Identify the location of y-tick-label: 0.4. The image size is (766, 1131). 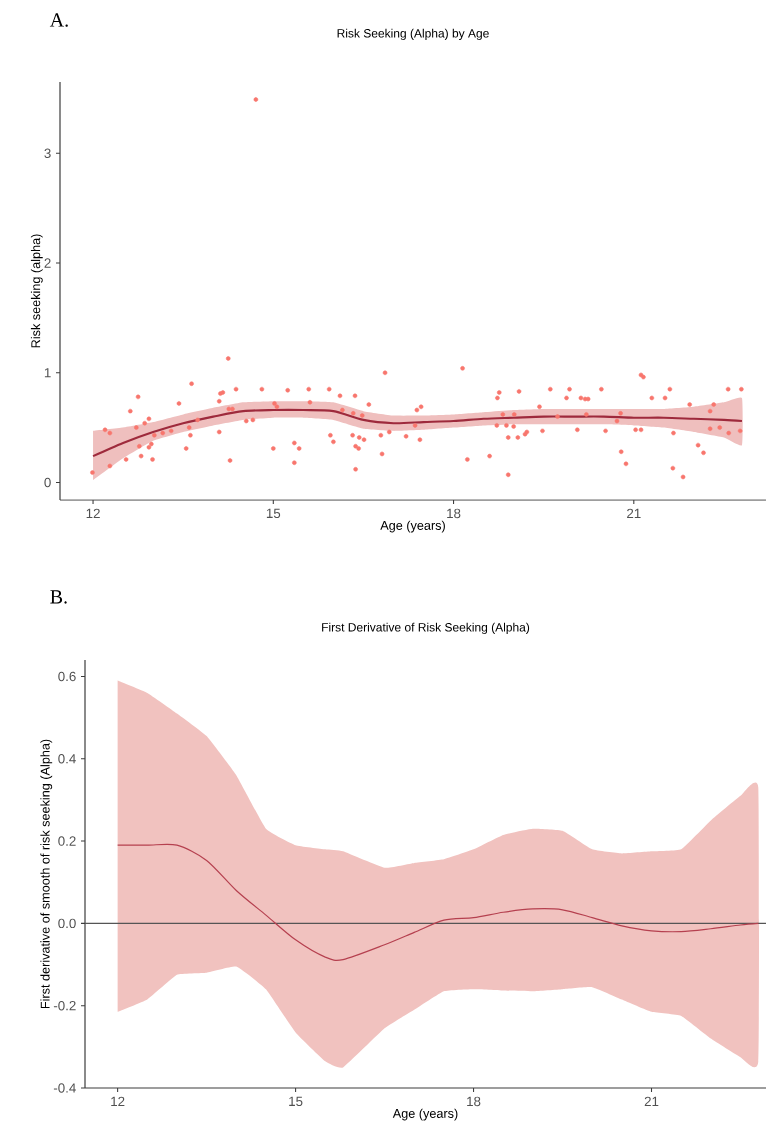
(67, 759).